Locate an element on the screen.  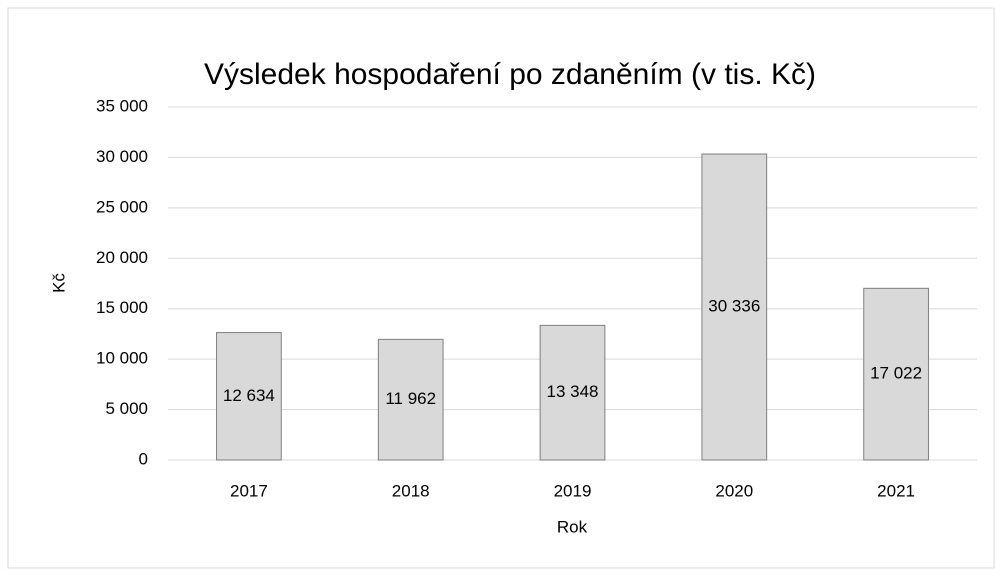
x-tick-label: 2019 is located at coordinates (573, 490).